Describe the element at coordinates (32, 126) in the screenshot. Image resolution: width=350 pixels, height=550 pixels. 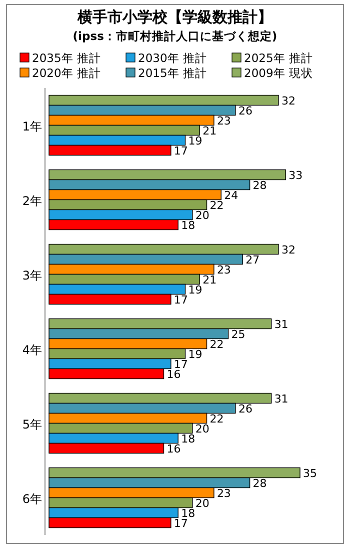
I see `y-tick-label: 1年` at that location.